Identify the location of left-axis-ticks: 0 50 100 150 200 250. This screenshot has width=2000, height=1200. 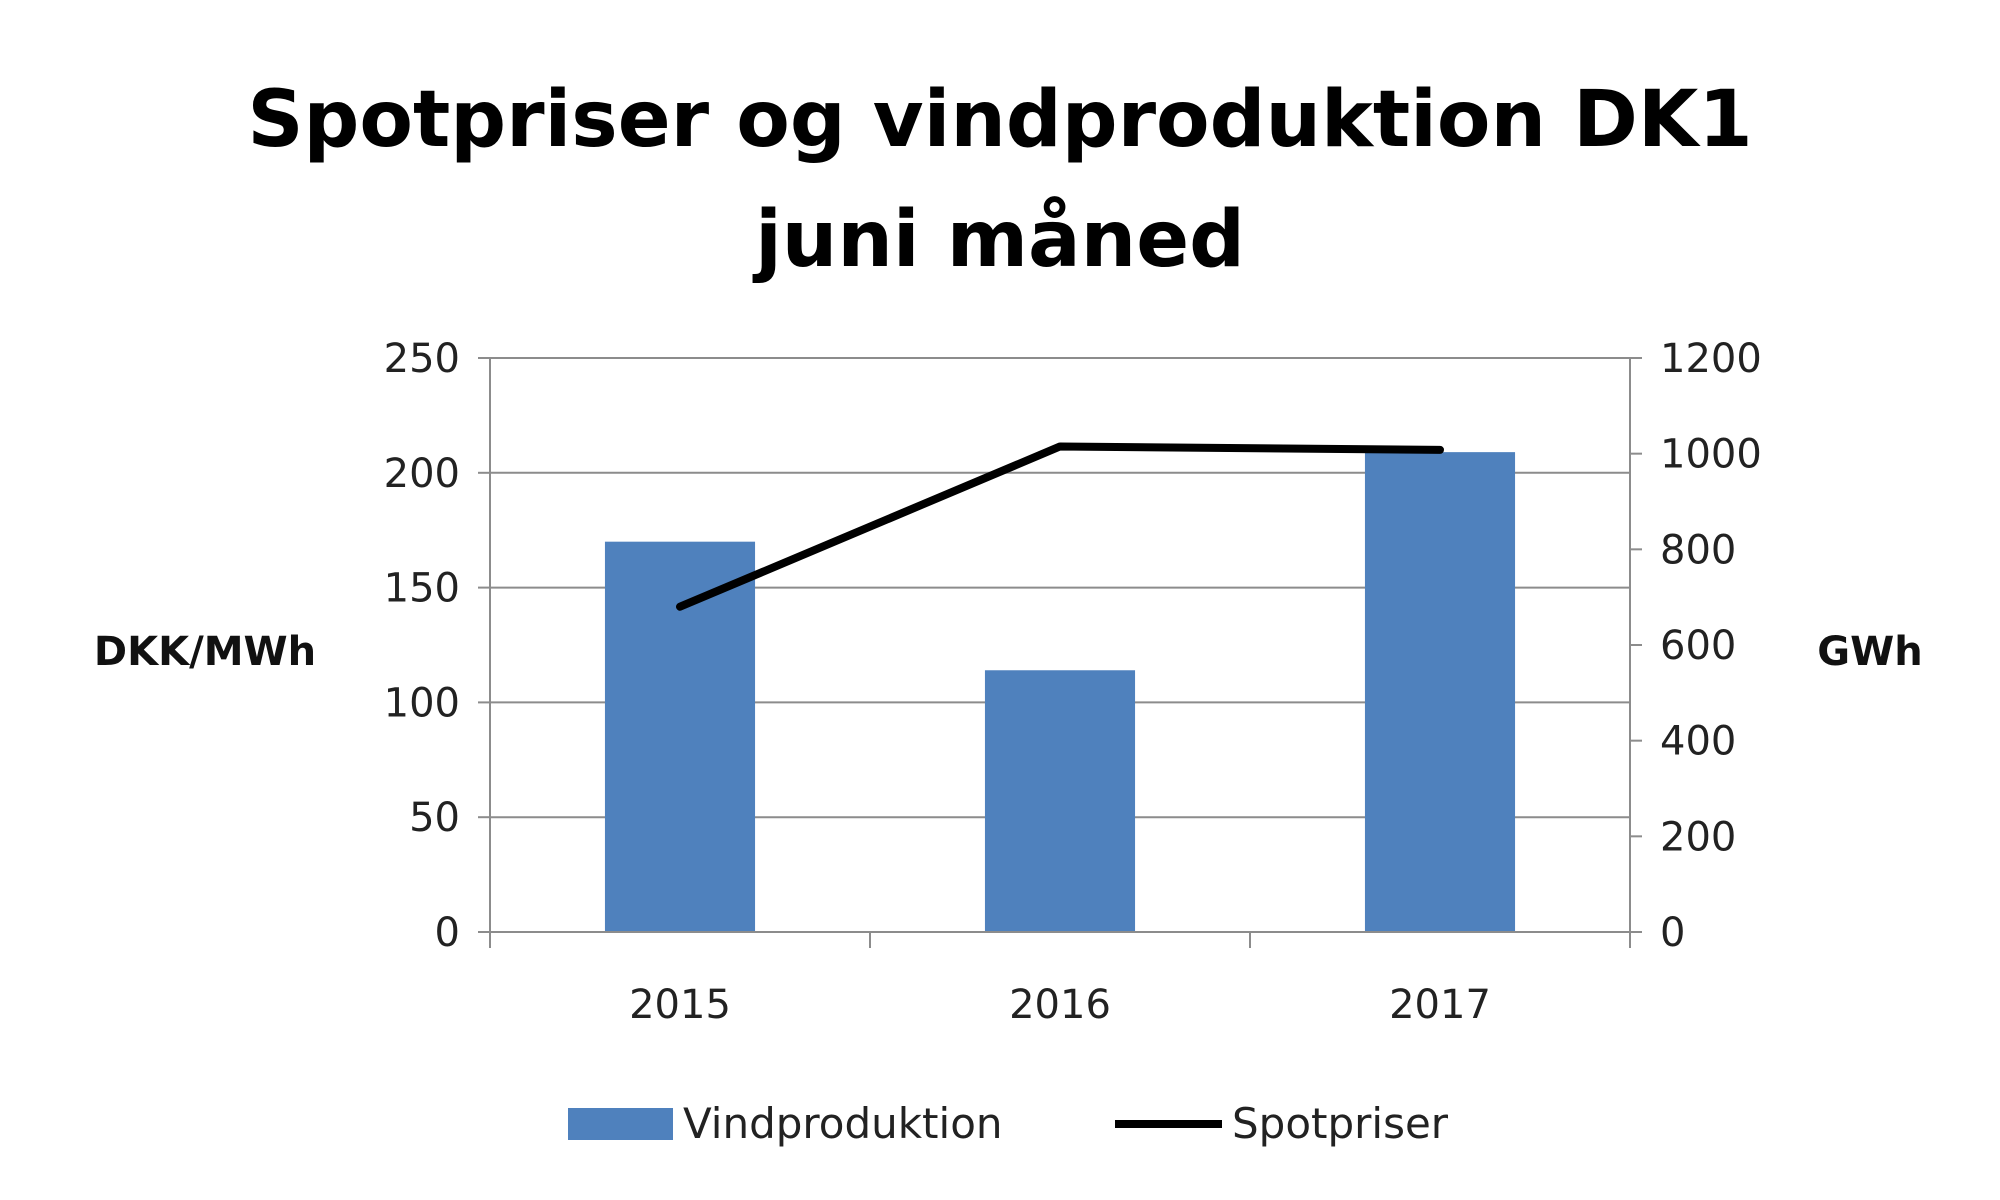
(422, 646).